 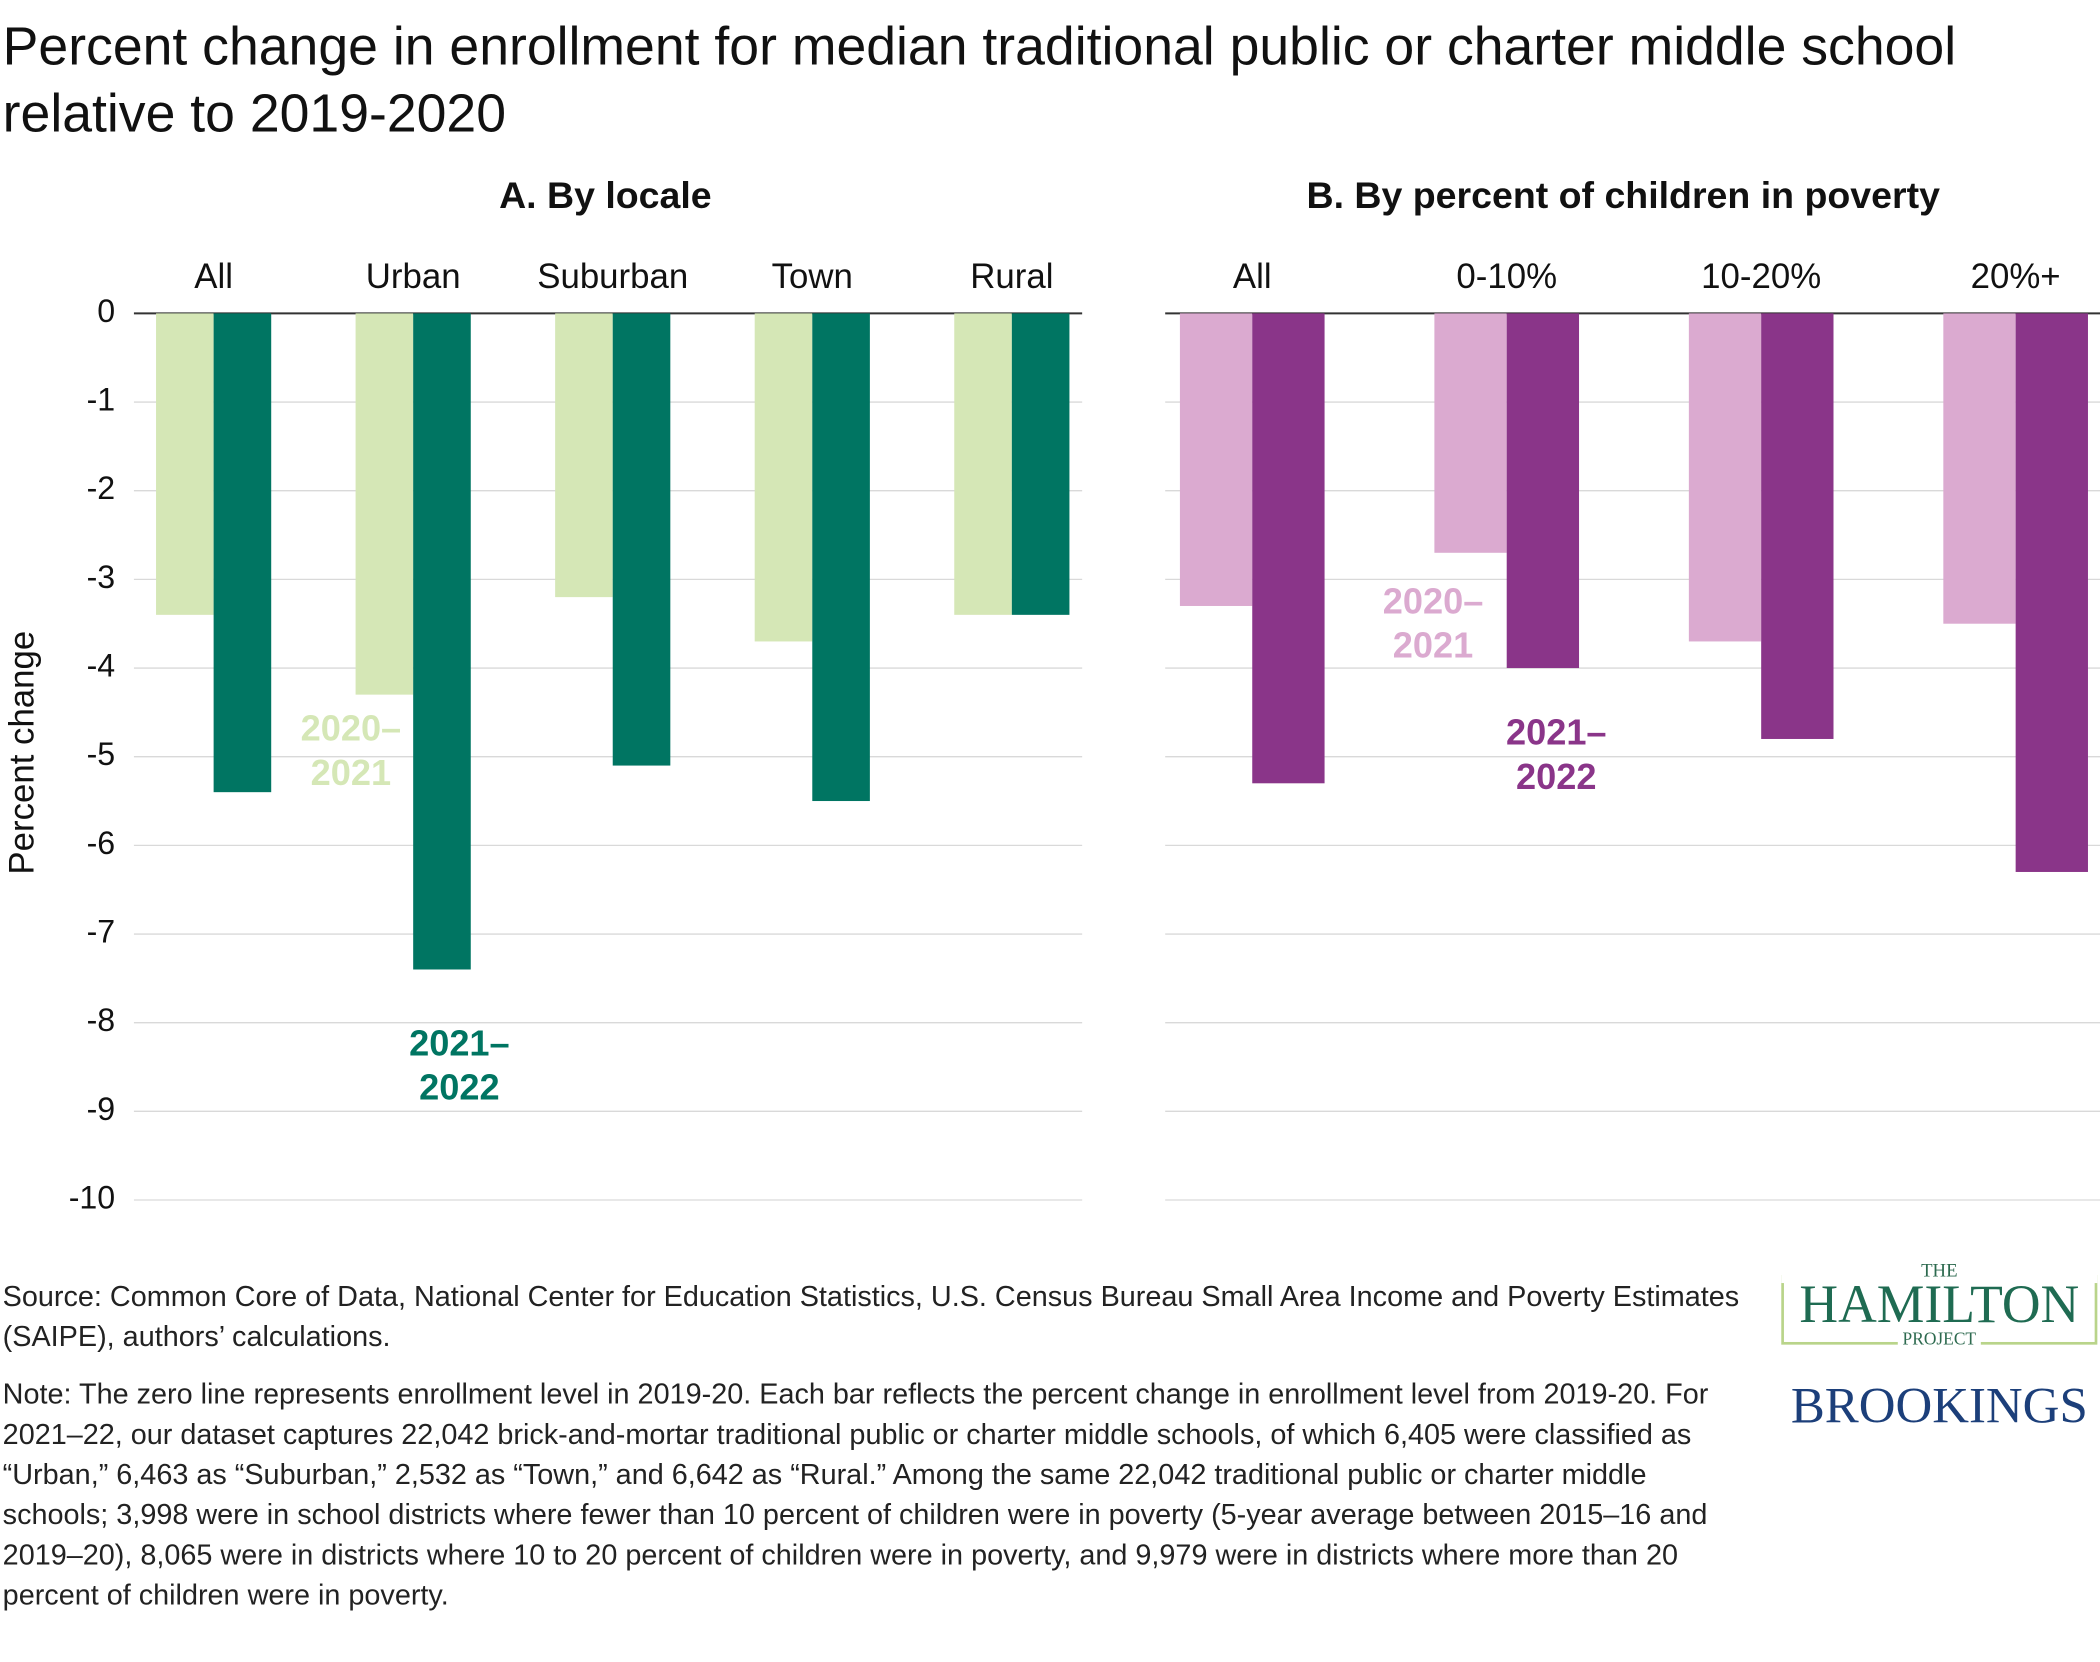 I want to click on x-tick-label: Urban, so click(x=413, y=276).